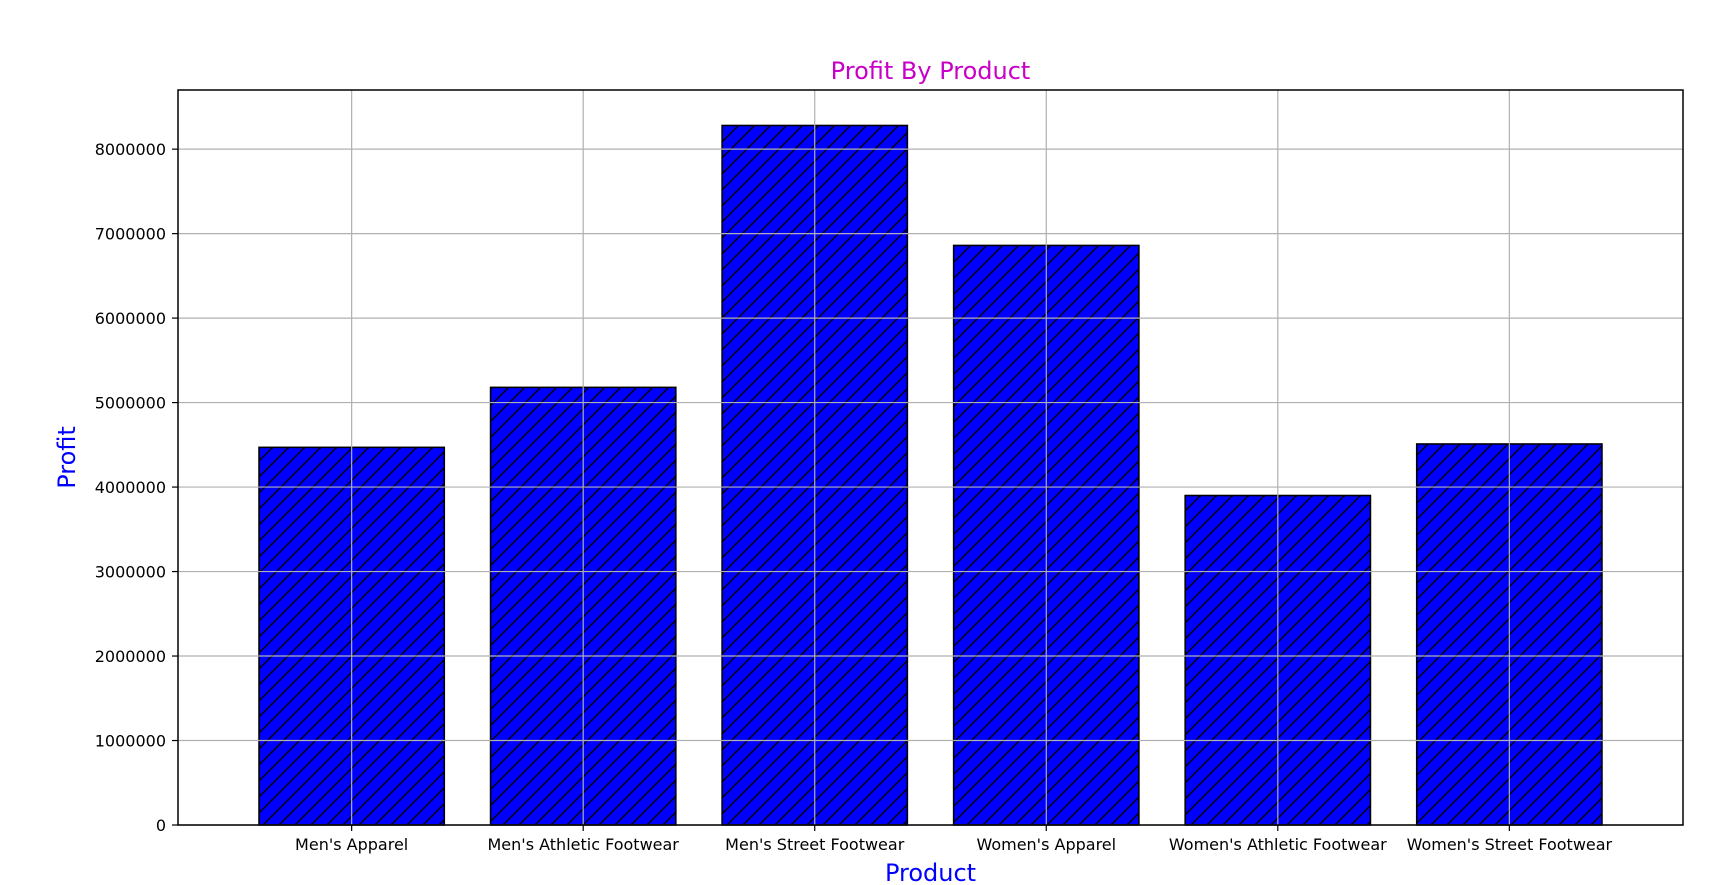 This screenshot has width=1716, height=885. Describe the element at coordinates (931, 71) in the screenshot. I see `chart-title: Profit By Product` at that location.